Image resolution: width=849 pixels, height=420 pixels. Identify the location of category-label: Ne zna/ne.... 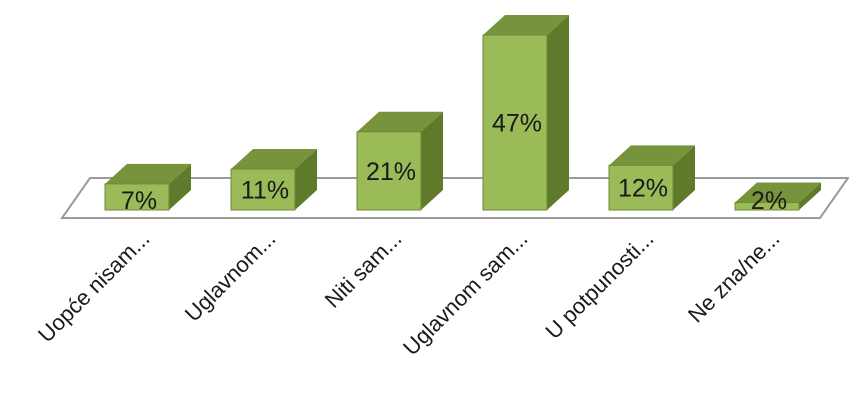
(734, 277).